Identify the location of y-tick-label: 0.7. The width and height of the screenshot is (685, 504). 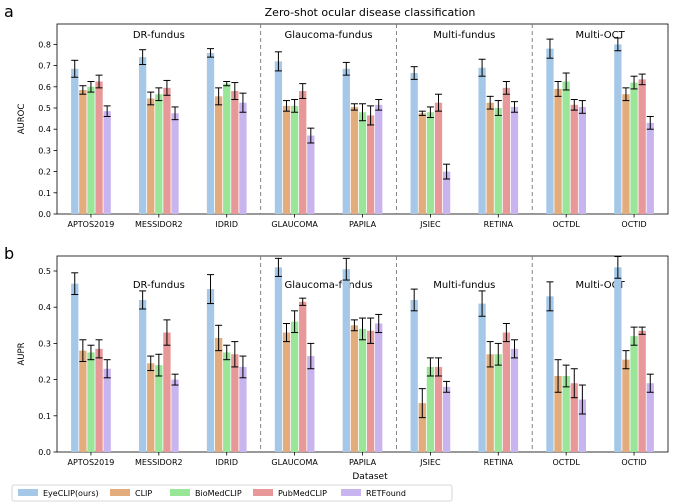
(44, 66).